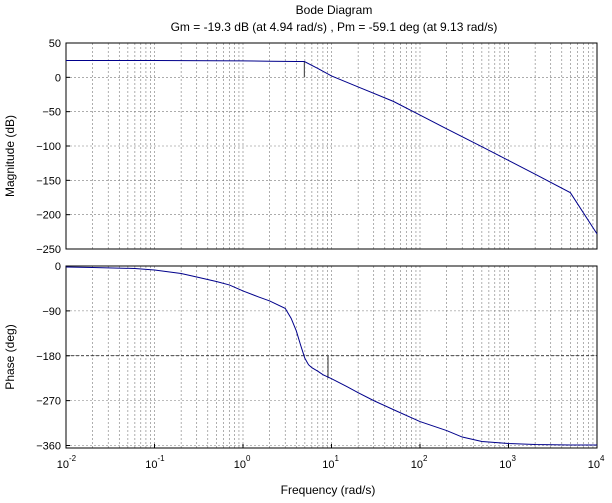 The height and width of the screenshot is (503, 612). What do you see at coordinates (334, 10) in the screenshot?
I see `chart-title: Bode Diagram` at bounding box center [334, 10].